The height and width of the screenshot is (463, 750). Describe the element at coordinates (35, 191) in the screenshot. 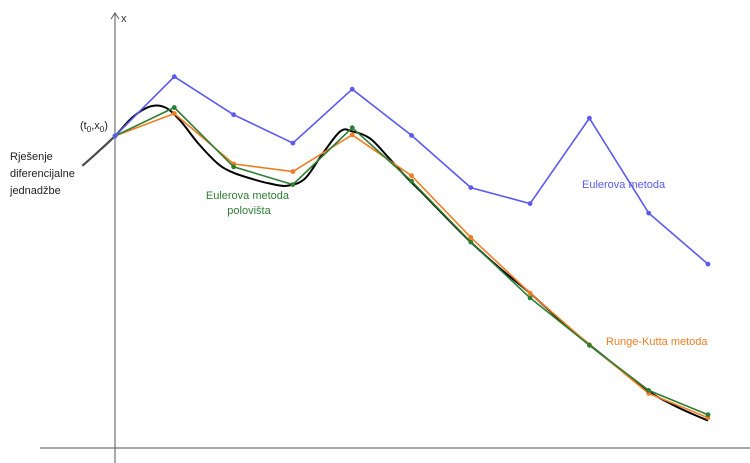

I see `solution-label-line-3: jednadžbe` at that location.